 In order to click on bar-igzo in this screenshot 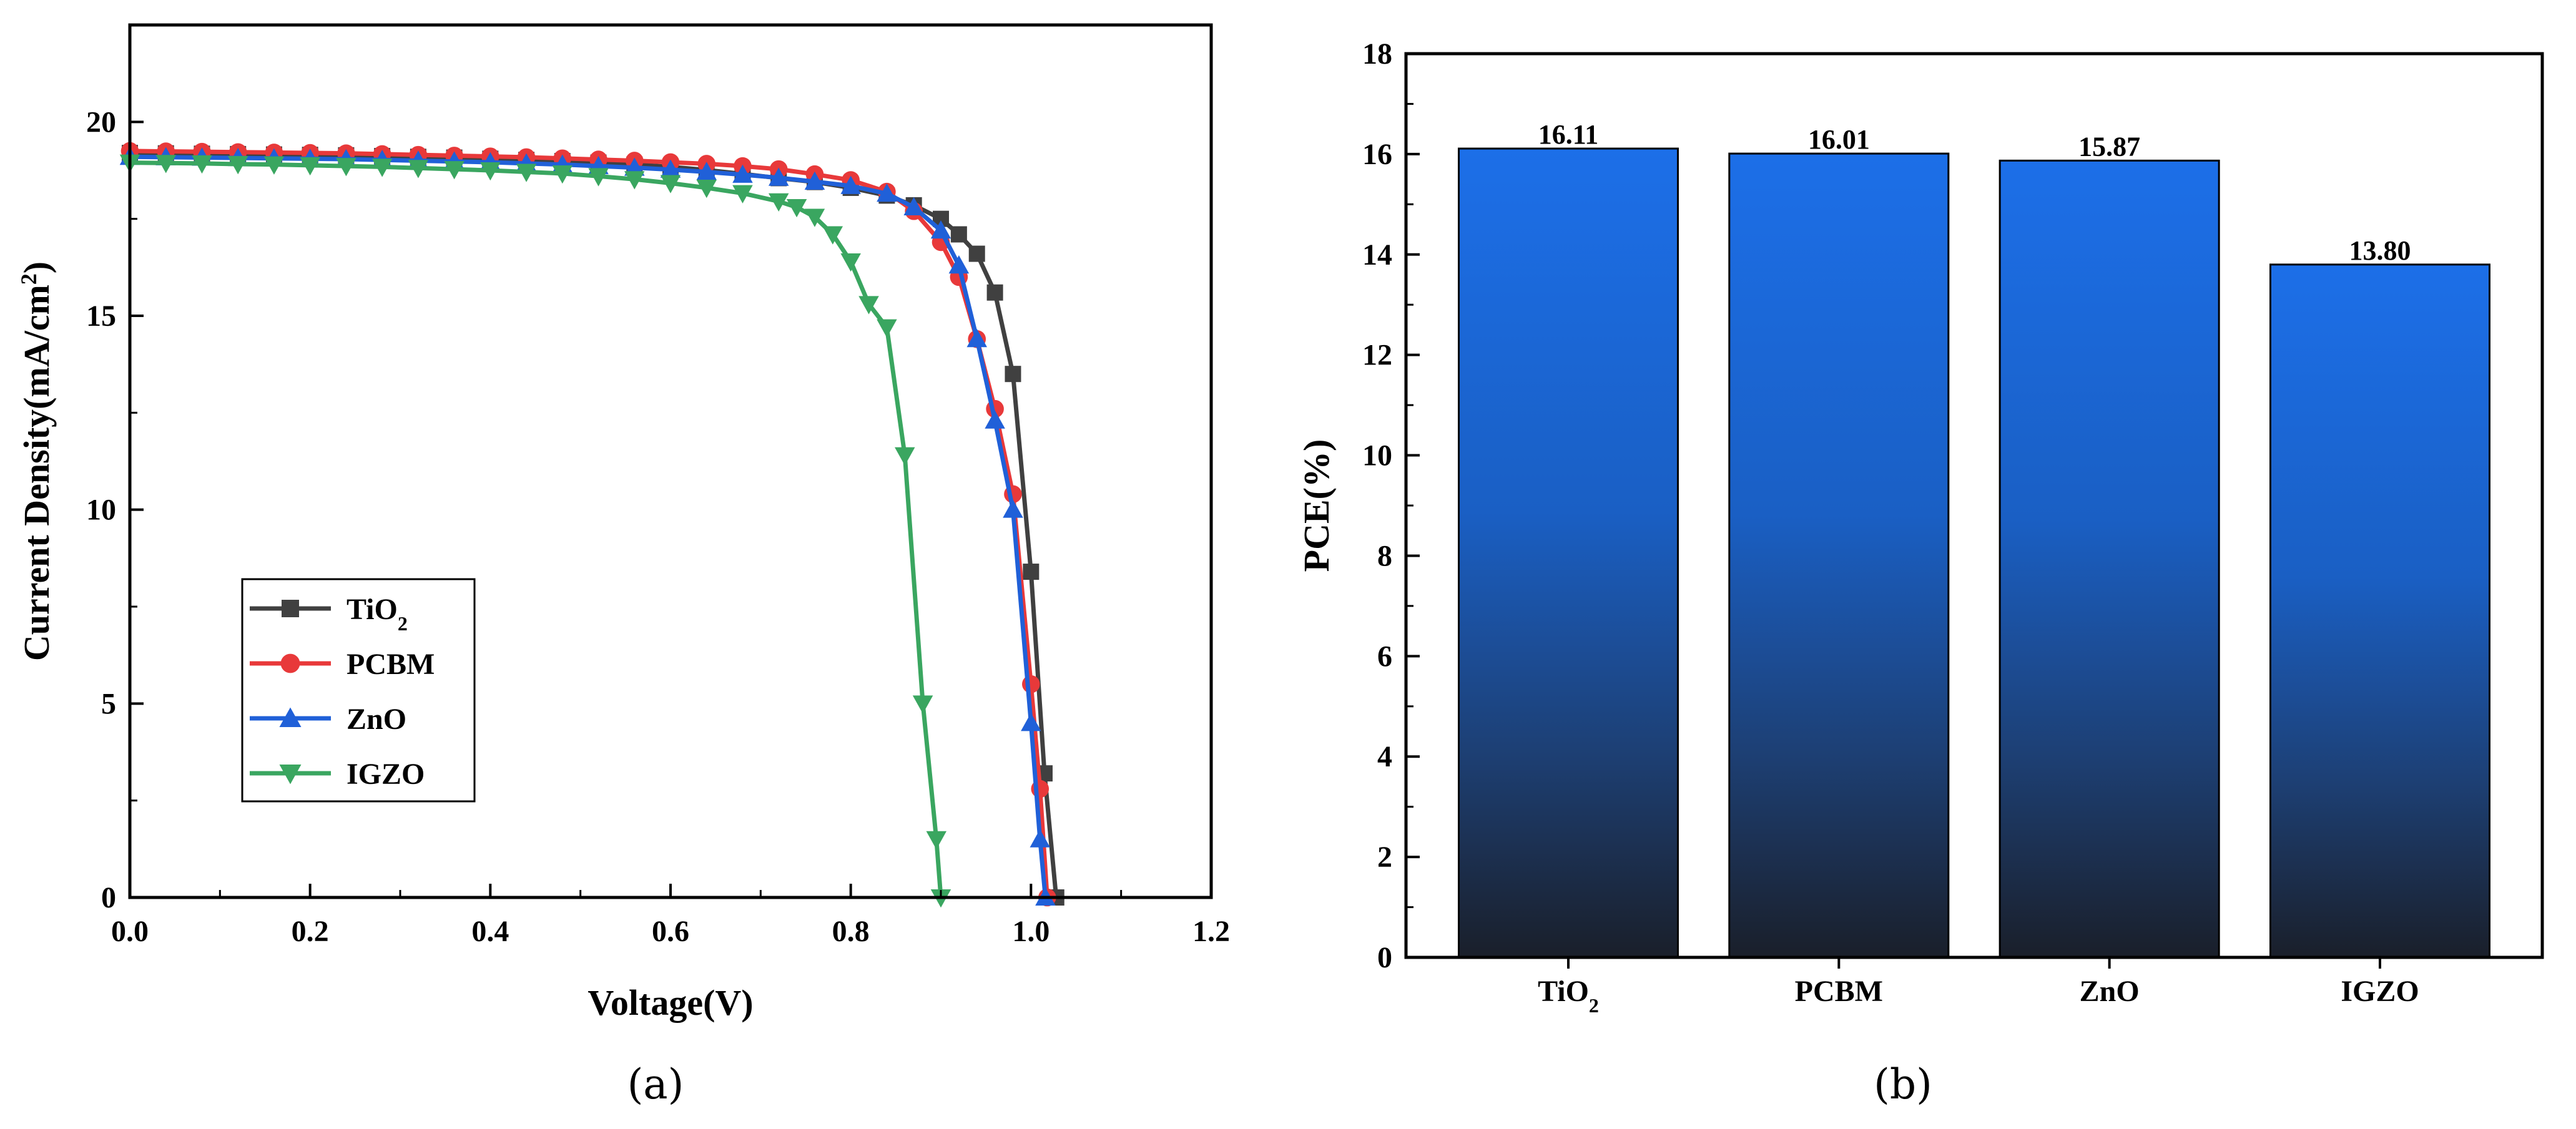, I will do `click(2379, 611)`.